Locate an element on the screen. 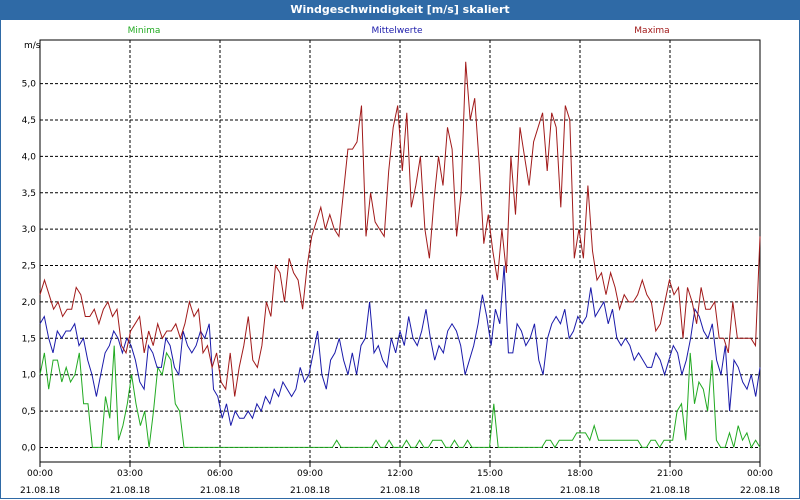  x-tick-time: 06:00 is located at coordinates (220, 474).